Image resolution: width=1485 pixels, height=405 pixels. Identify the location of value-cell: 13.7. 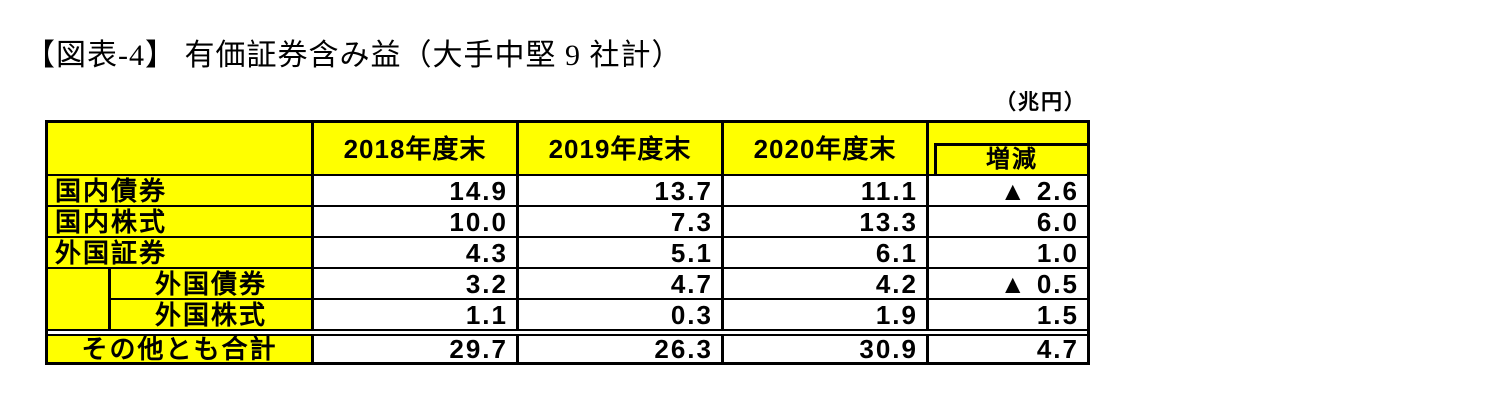
(618, 190).